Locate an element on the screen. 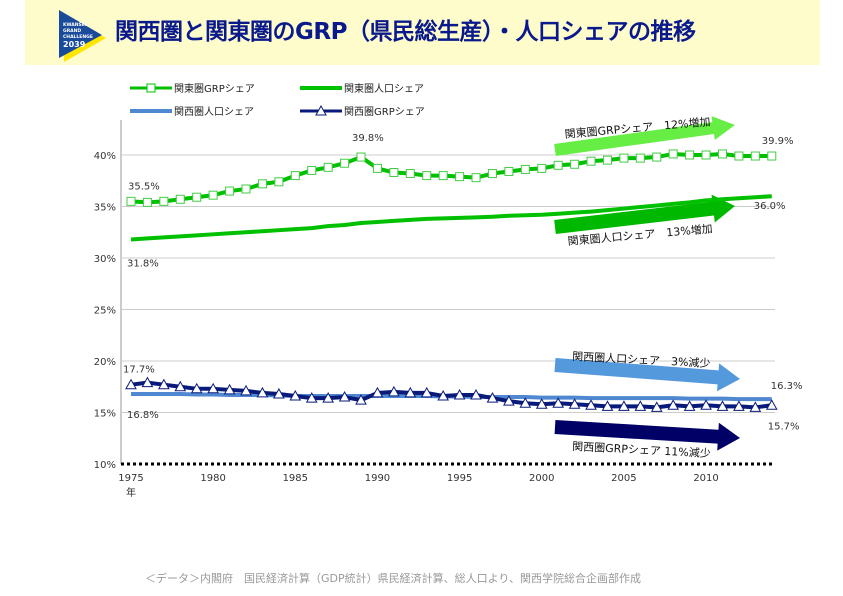 The height and width of the screenshot is (596, 843). data-label: 39.9% is located at coordinates (778, 141).